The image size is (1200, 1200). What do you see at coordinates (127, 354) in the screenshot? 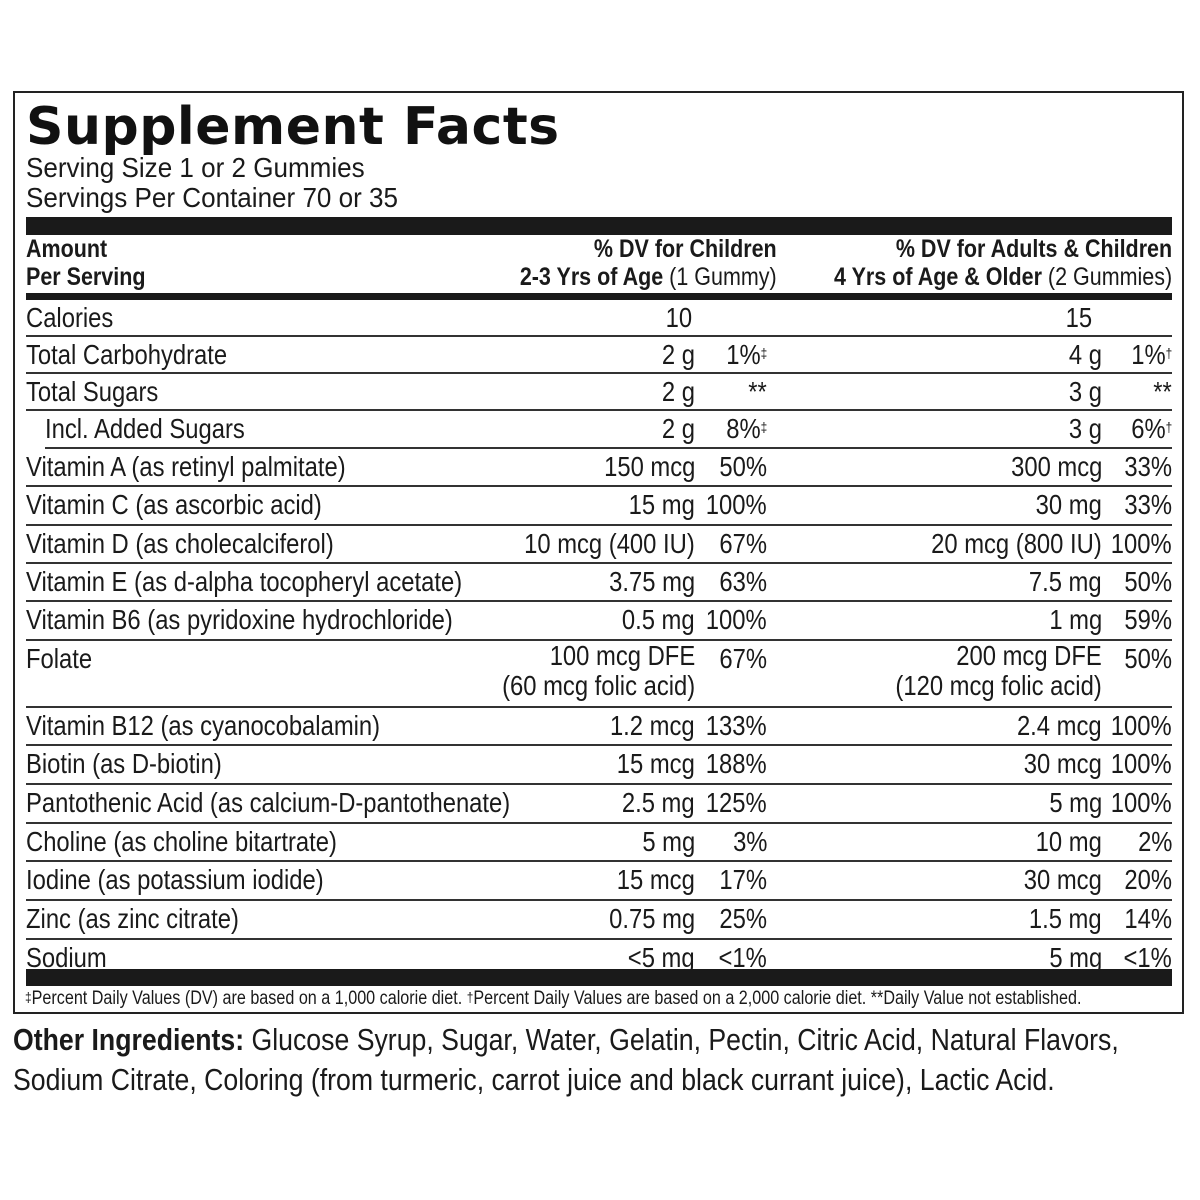
I see `nutrient-name: Total Carbohydrate` at bounding box center [127, 354].